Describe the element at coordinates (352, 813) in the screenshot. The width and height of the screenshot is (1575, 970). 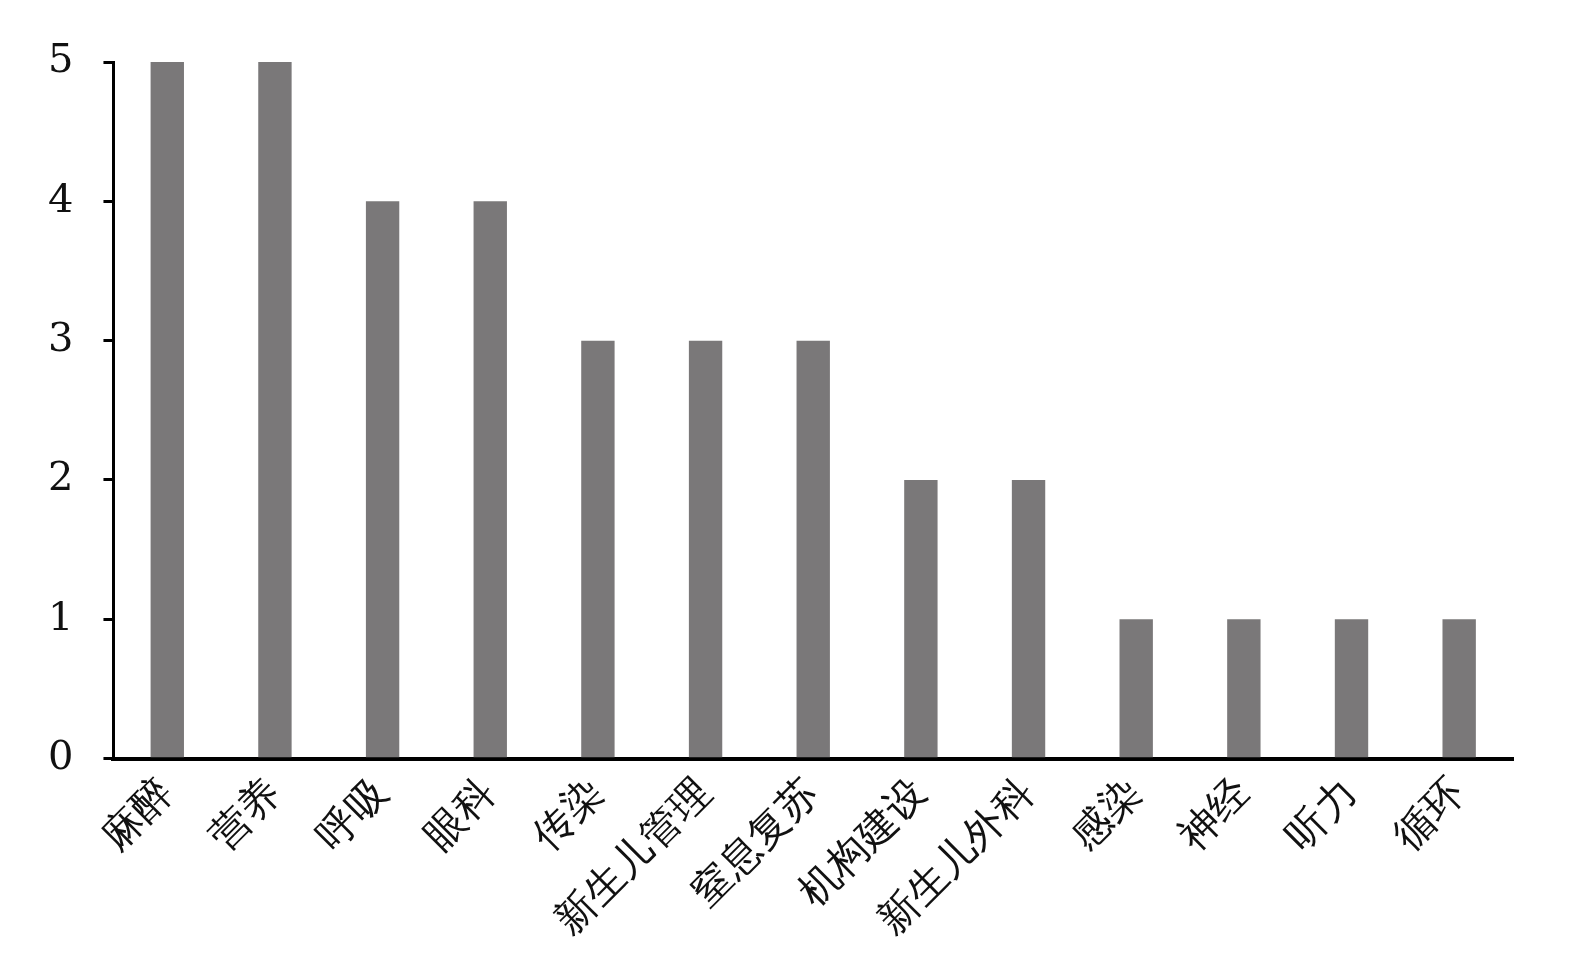
I see `x-tick-label: 呼吸` at that location.